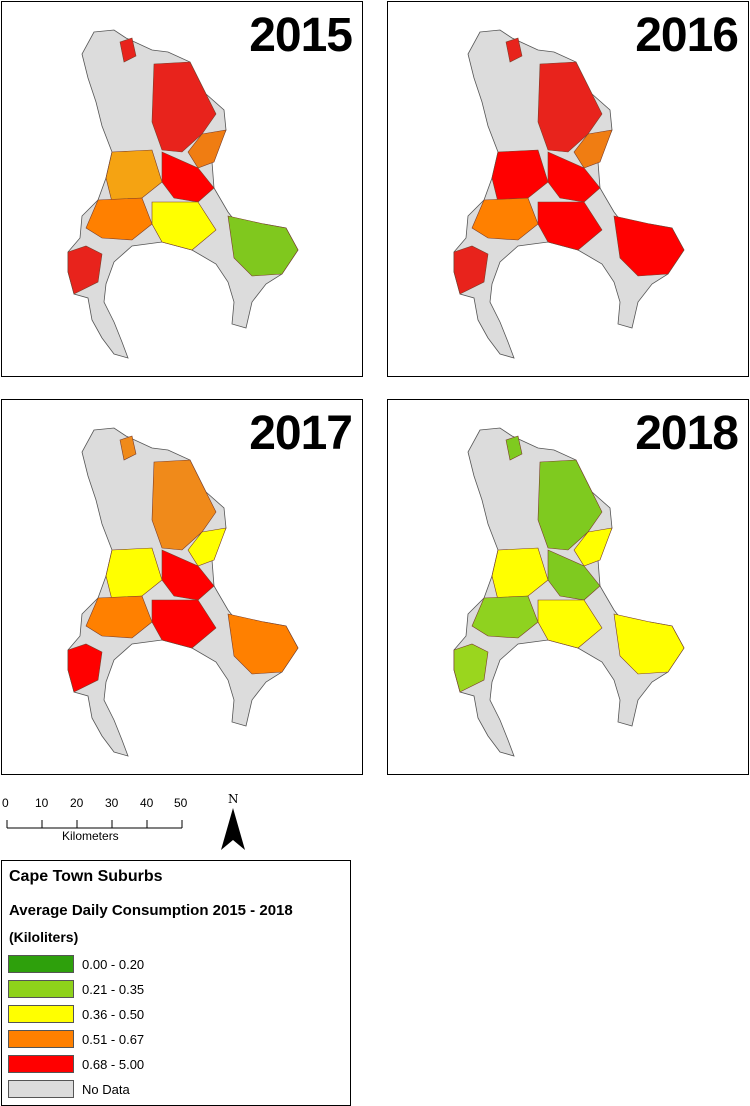 Image resolution: width=750 pixels, height=1106 pixels. What do you see at coordinates (301, 35) in the screenshot?
I see `map-year-label: 2015` at bounding box center [301, 35].